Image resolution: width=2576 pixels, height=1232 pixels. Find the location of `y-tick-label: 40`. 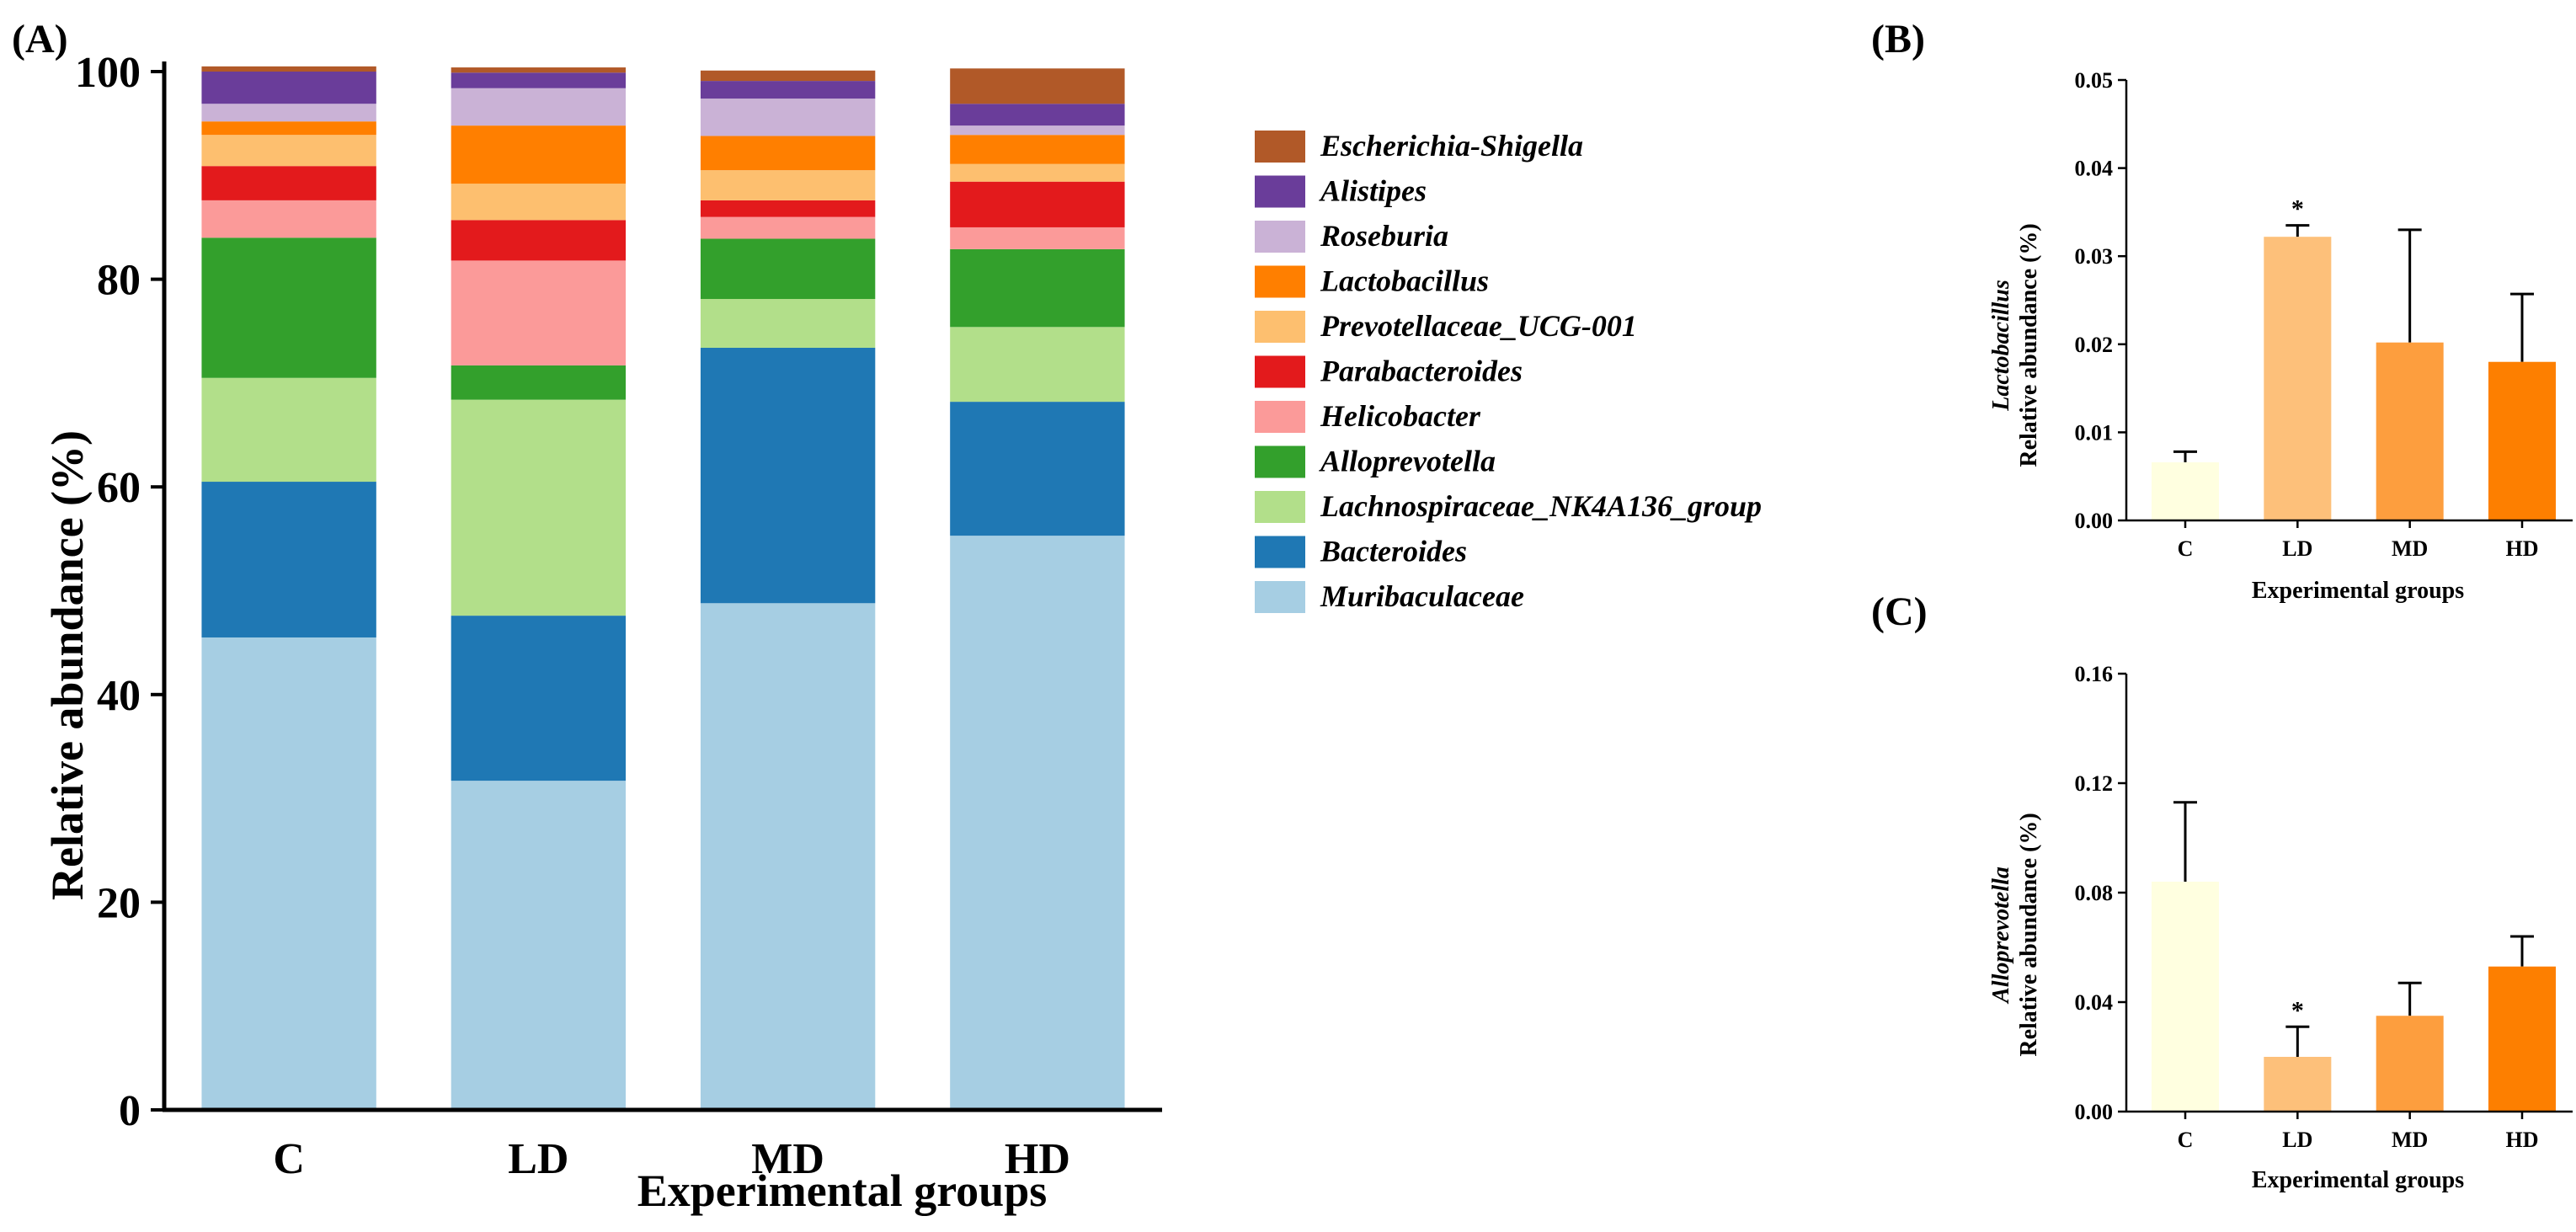

y-tick-label: 40 is located at coordinates (119, 696).